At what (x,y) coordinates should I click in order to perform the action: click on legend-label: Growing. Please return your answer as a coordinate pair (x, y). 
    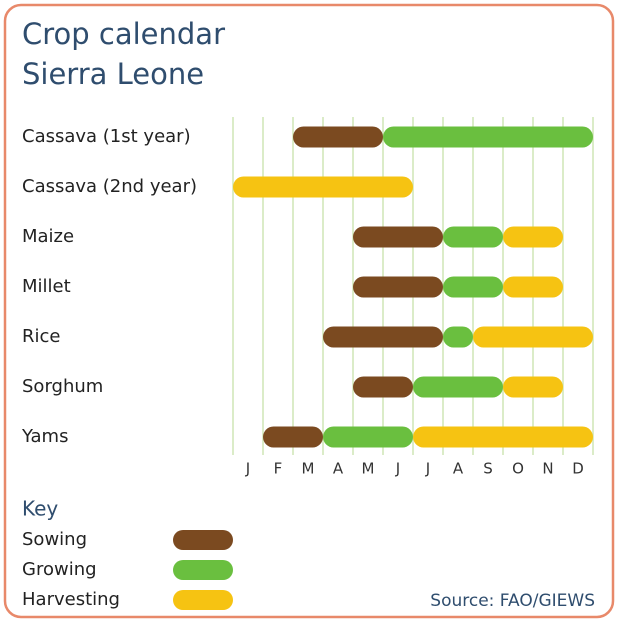
    Looking at the image, I should click on (59, 569).